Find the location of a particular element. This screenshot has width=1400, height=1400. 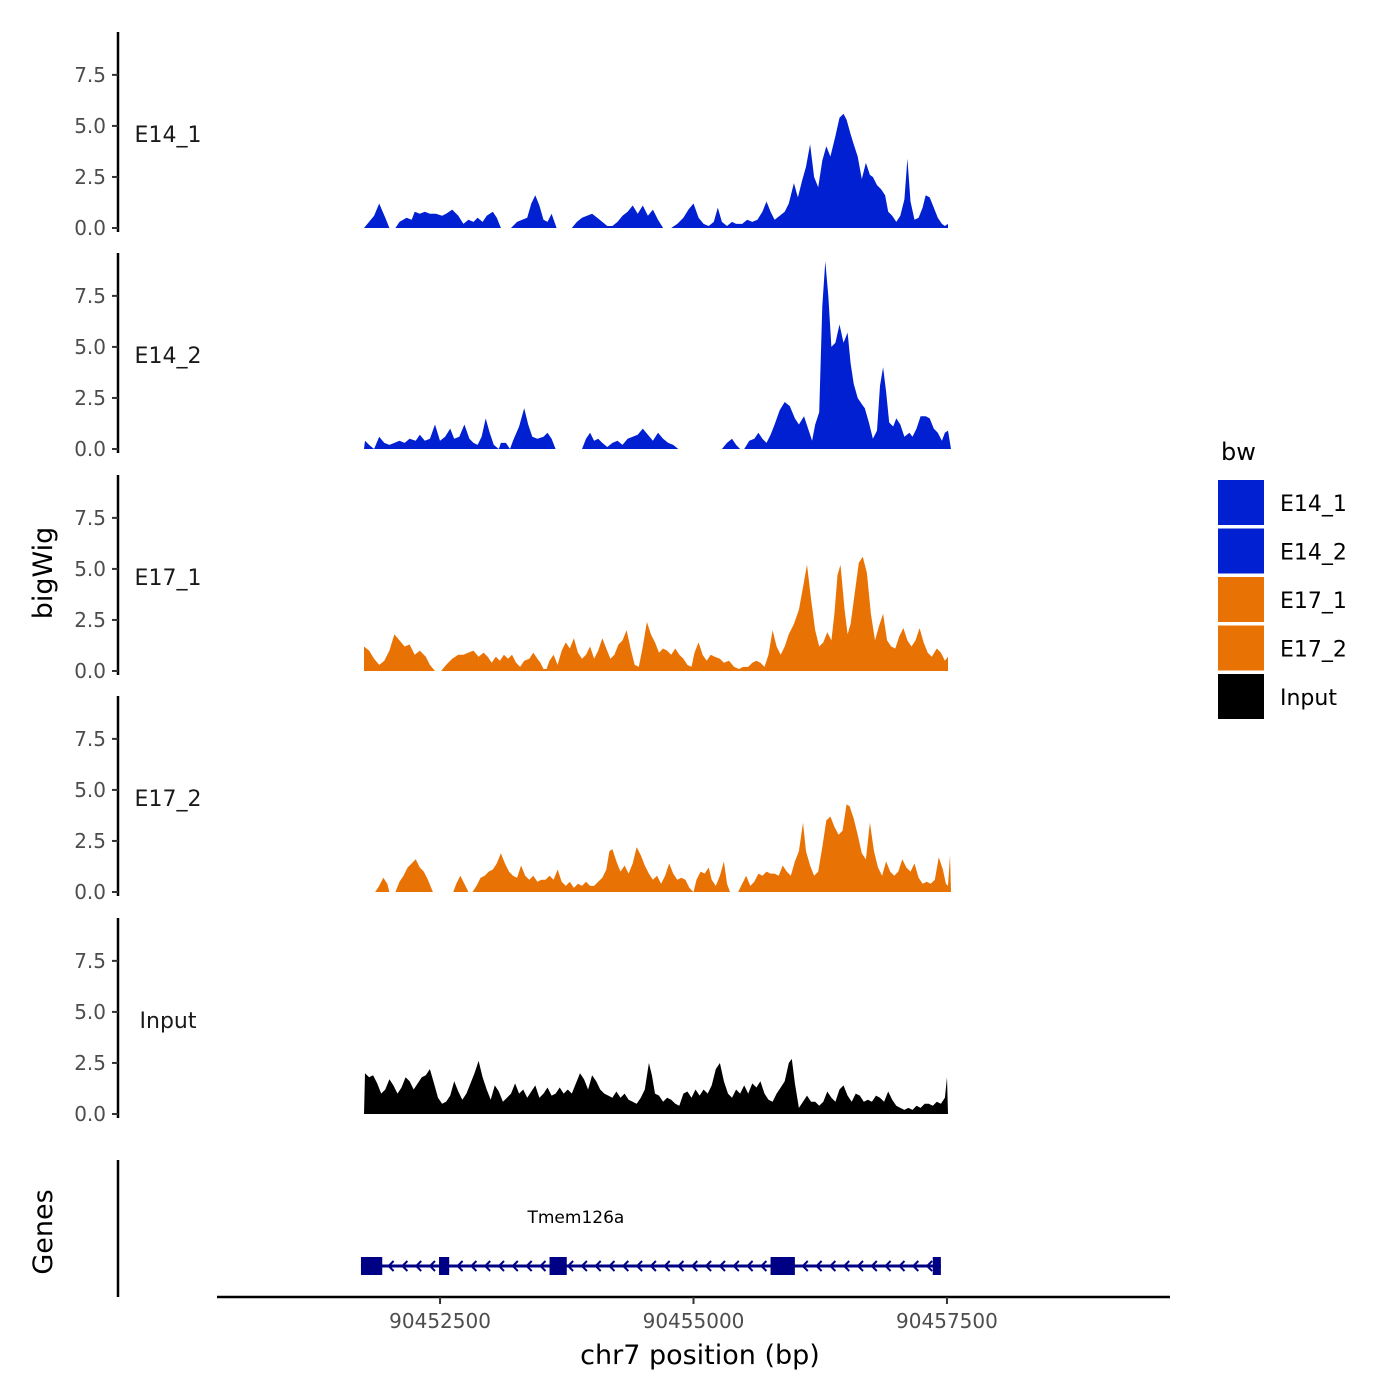

gene-label: Tmem126a is located at coordinates (575, 1218).